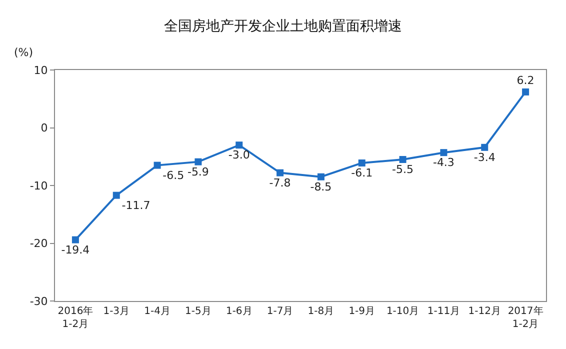 This screenshot has width=566, height=349. Describe the element at coordinates (321, 187) in the screenshot. I see `data-label: -8.5` at that location.